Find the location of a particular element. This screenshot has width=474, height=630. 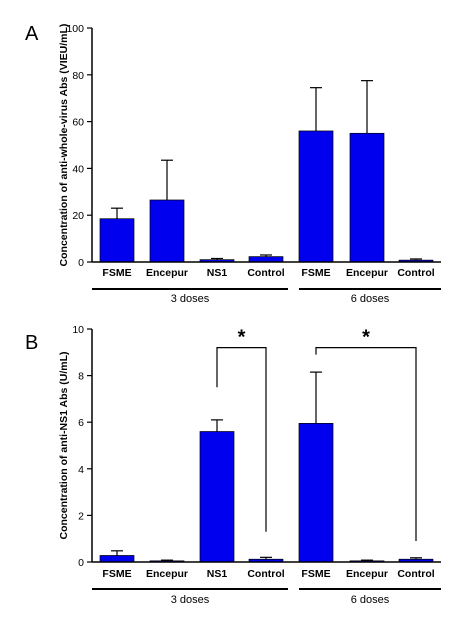

y-tick-label: 60 is located at coordinates (78, 123).